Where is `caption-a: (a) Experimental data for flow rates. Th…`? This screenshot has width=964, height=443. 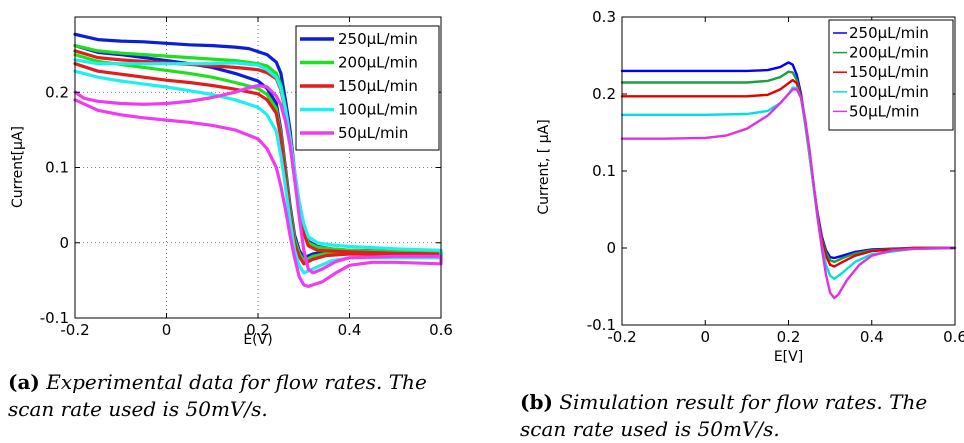
caption-a: (a) Experimental data for flow rates. Th… is located at coordinates (243, 396).